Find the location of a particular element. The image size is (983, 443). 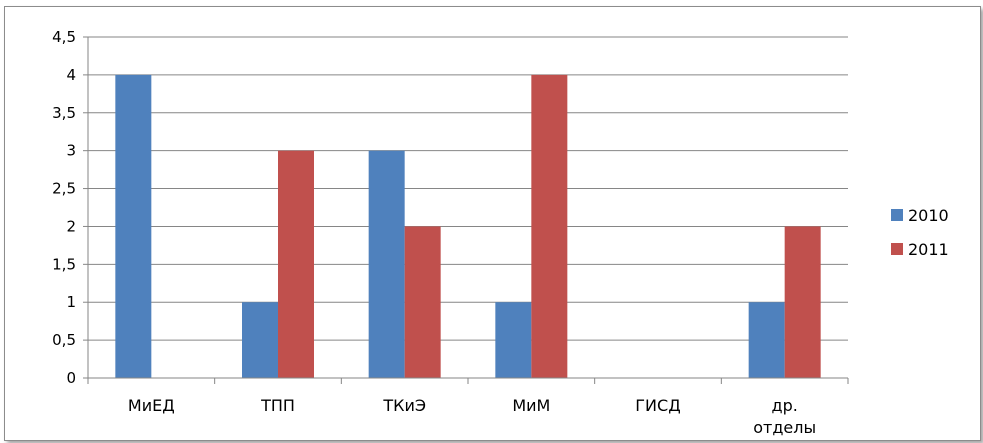

x-tick-label: ТКиЭ is located at coordinates (404, 405).